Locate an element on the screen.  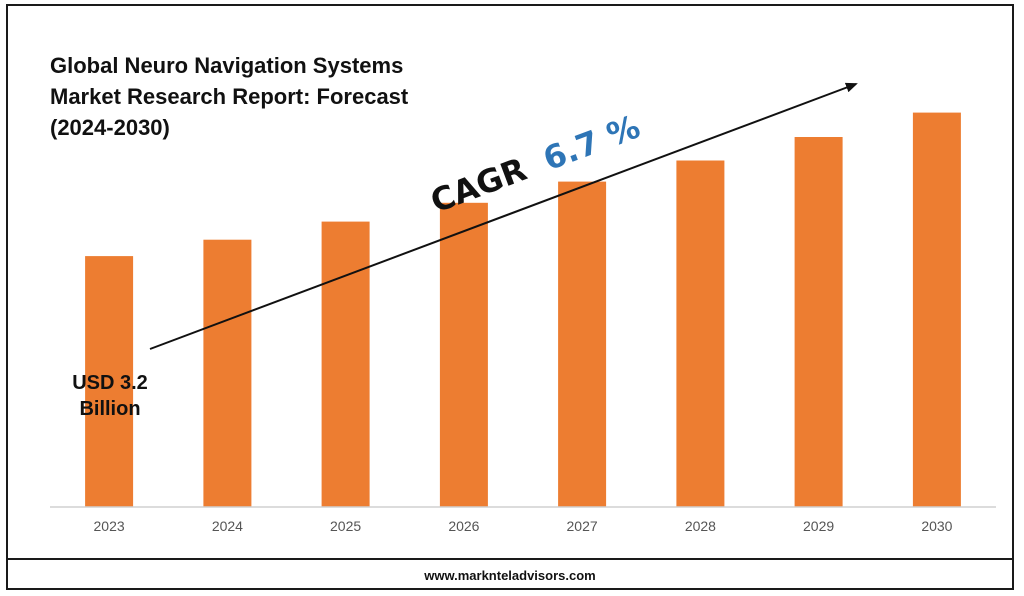
bar-2029 is located at coordinates (818, 322).